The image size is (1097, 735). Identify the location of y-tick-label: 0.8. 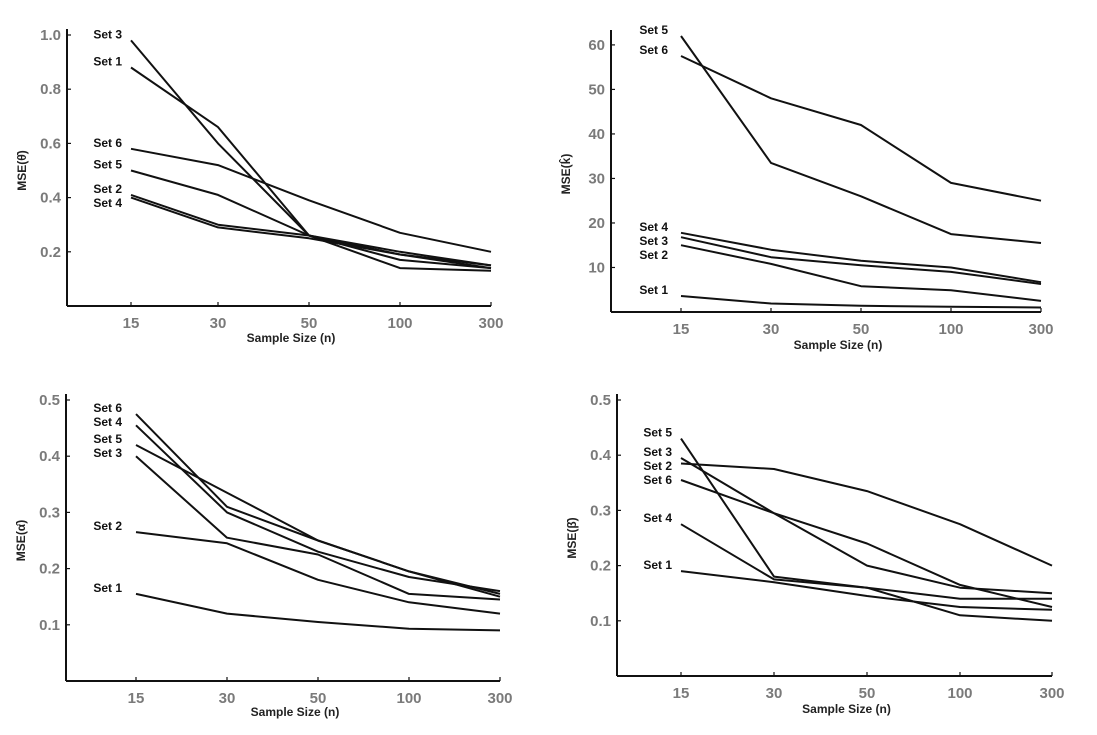
(50, 89).